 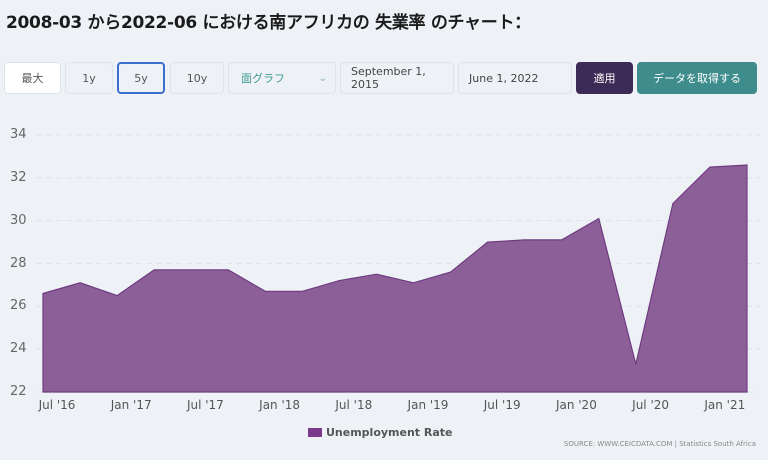 What do you see at coordinates (18, 177) in the screenshot?
I see `y-tick: 32` at bounding box center [18, 177].